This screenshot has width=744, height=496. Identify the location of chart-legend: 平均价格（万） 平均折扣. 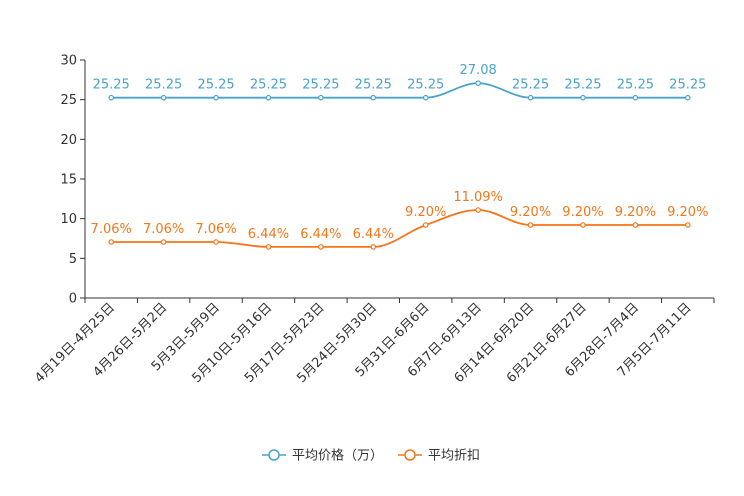
(371, 456).